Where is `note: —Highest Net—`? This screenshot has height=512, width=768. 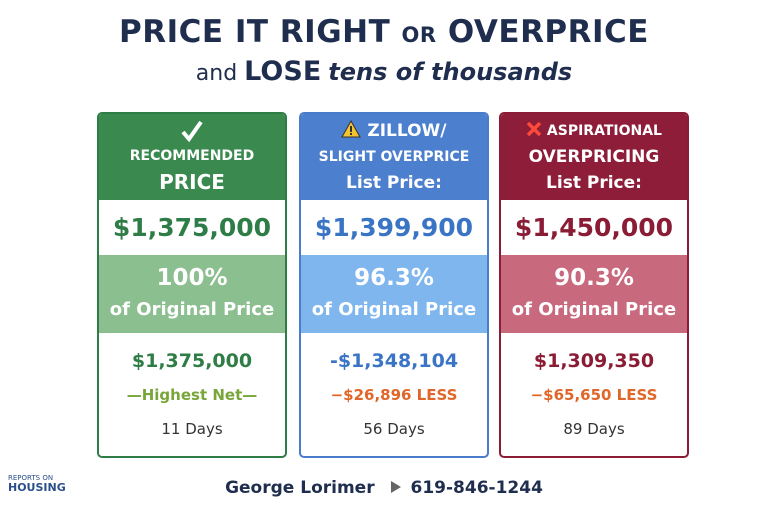
note: —Highest Net— is located at coordinates (192, 394).